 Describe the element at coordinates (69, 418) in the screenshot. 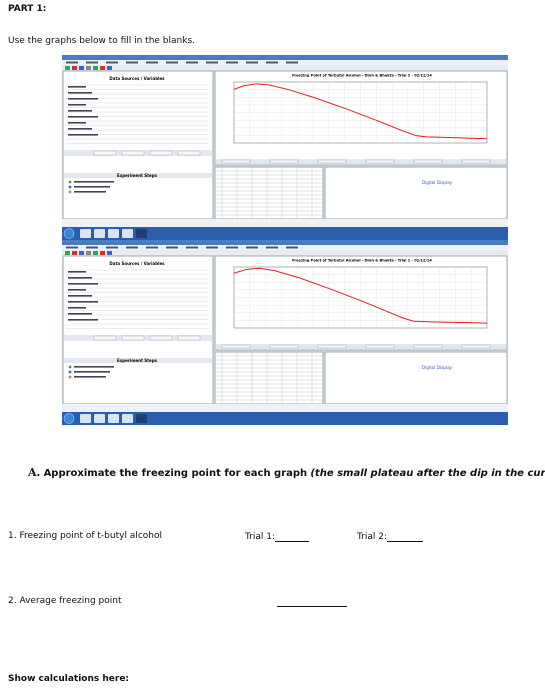

I see `start-button` at that location.